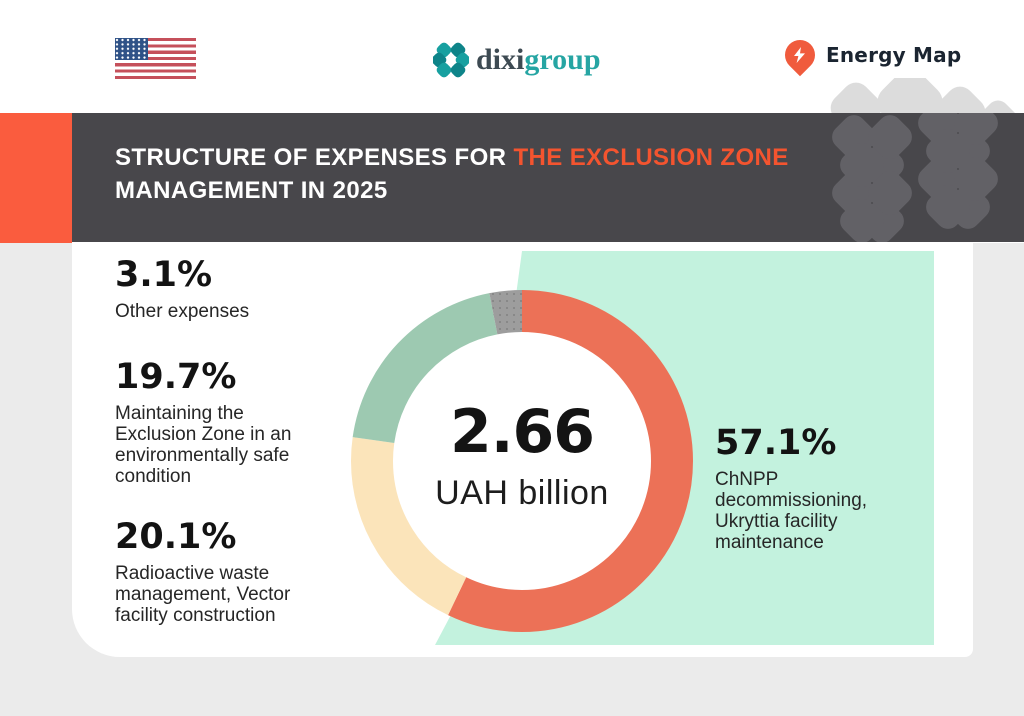  I want to click on dixigroup-icon, so click(451, 60).